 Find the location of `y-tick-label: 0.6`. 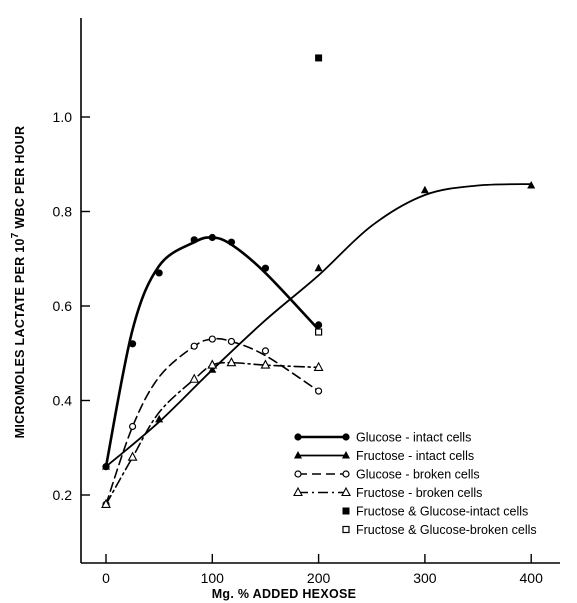

y-tick-label: 0.6 is located at coordinates (63, 306).